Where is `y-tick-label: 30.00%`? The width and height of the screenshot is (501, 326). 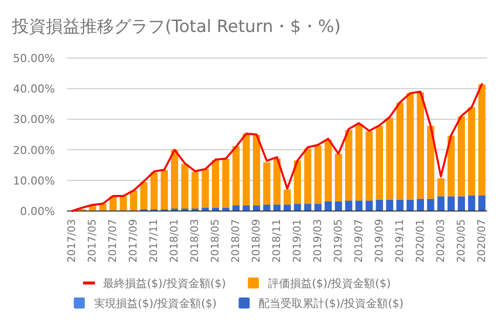
y-tick-label: 30.00% is located at coordinates (34, 119).